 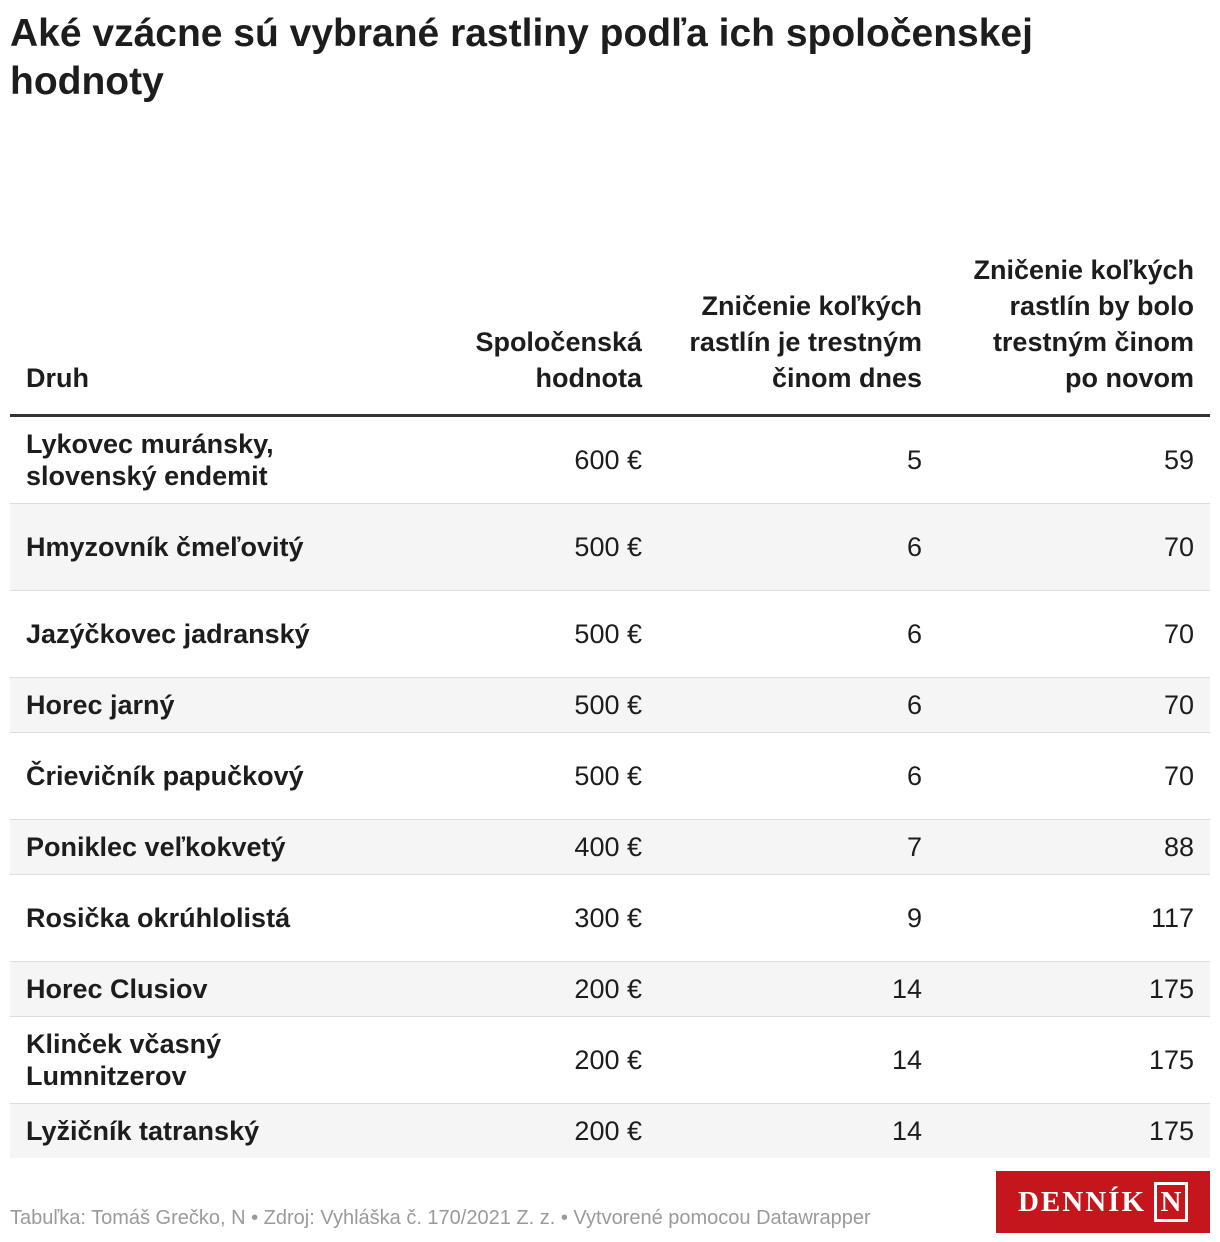 What do you see at coordinates (190, 547) in the screenshot?
I see `cell-druh: Hmyzovník čmeľovitý` at bounding box center [190, 547].